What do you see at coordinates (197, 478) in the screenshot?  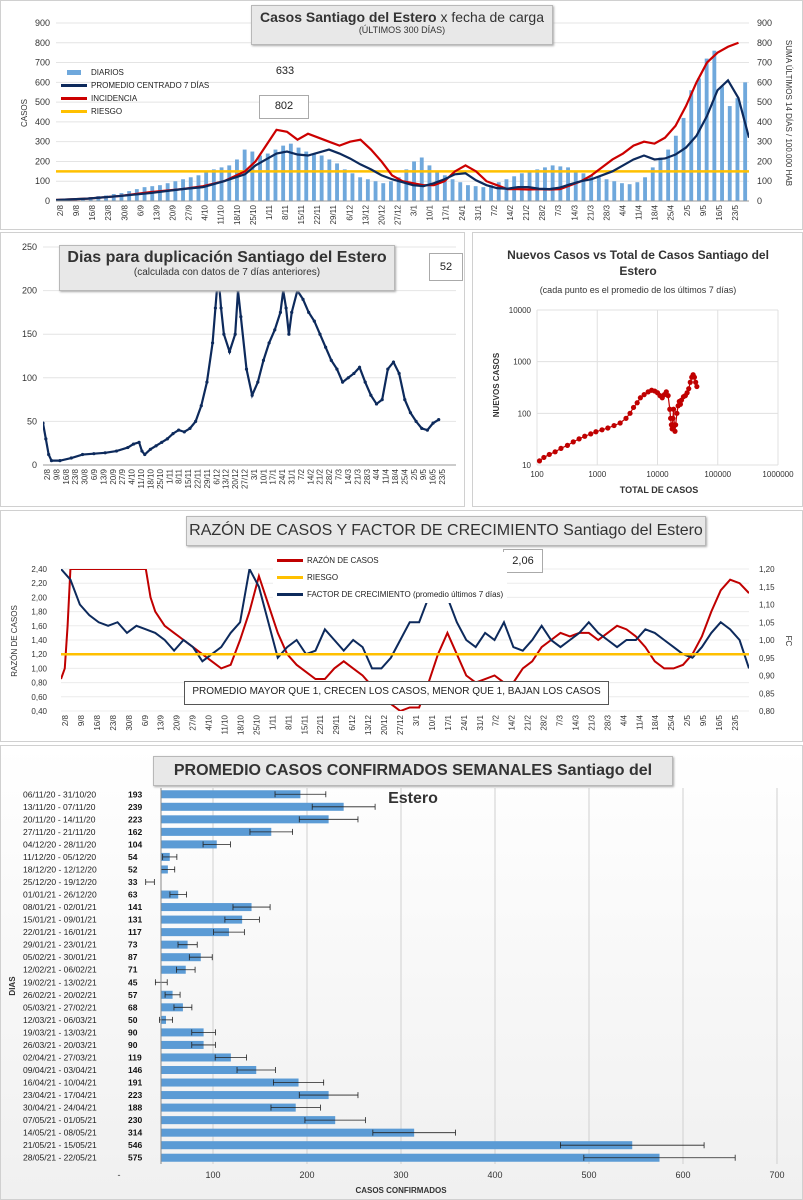 I see `doubling-x-tick-16: 22/11` at bounding box center [197, 478].